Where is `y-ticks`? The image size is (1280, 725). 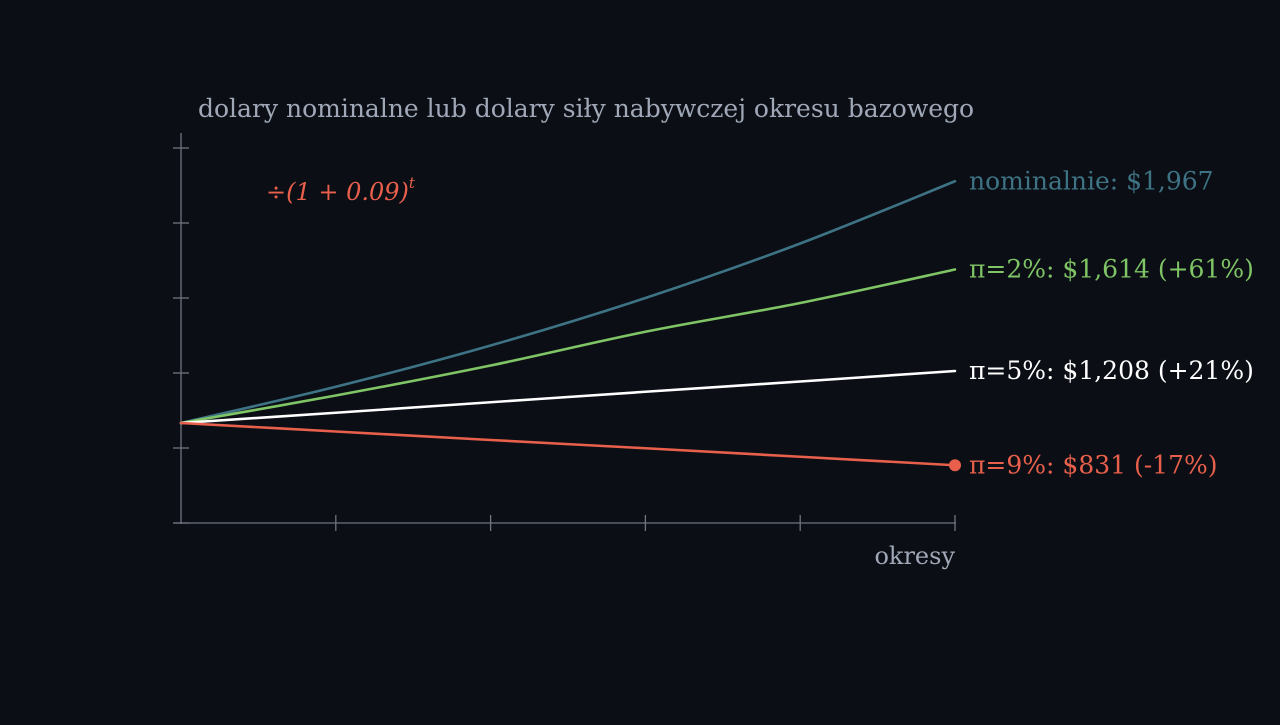 y-ticks is located at coordinates (181, 335).